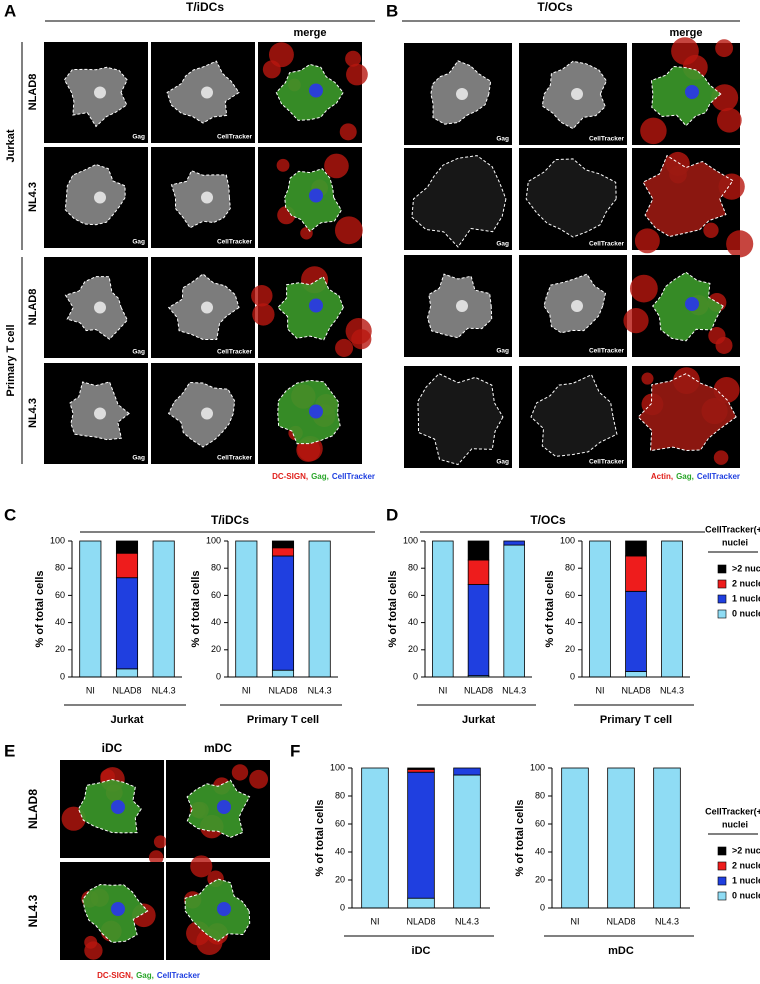 This screenshot has height=984, width=760. I want to click on row-label: NLAD8, so click(33, 809).